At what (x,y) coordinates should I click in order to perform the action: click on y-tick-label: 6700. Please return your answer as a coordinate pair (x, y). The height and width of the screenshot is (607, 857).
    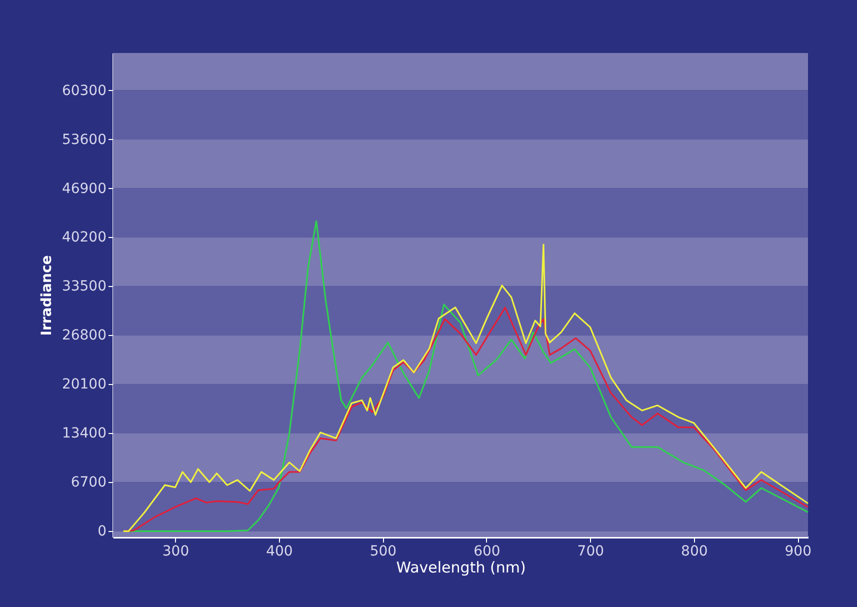
    Looking at the image, I should click on (88, 482).